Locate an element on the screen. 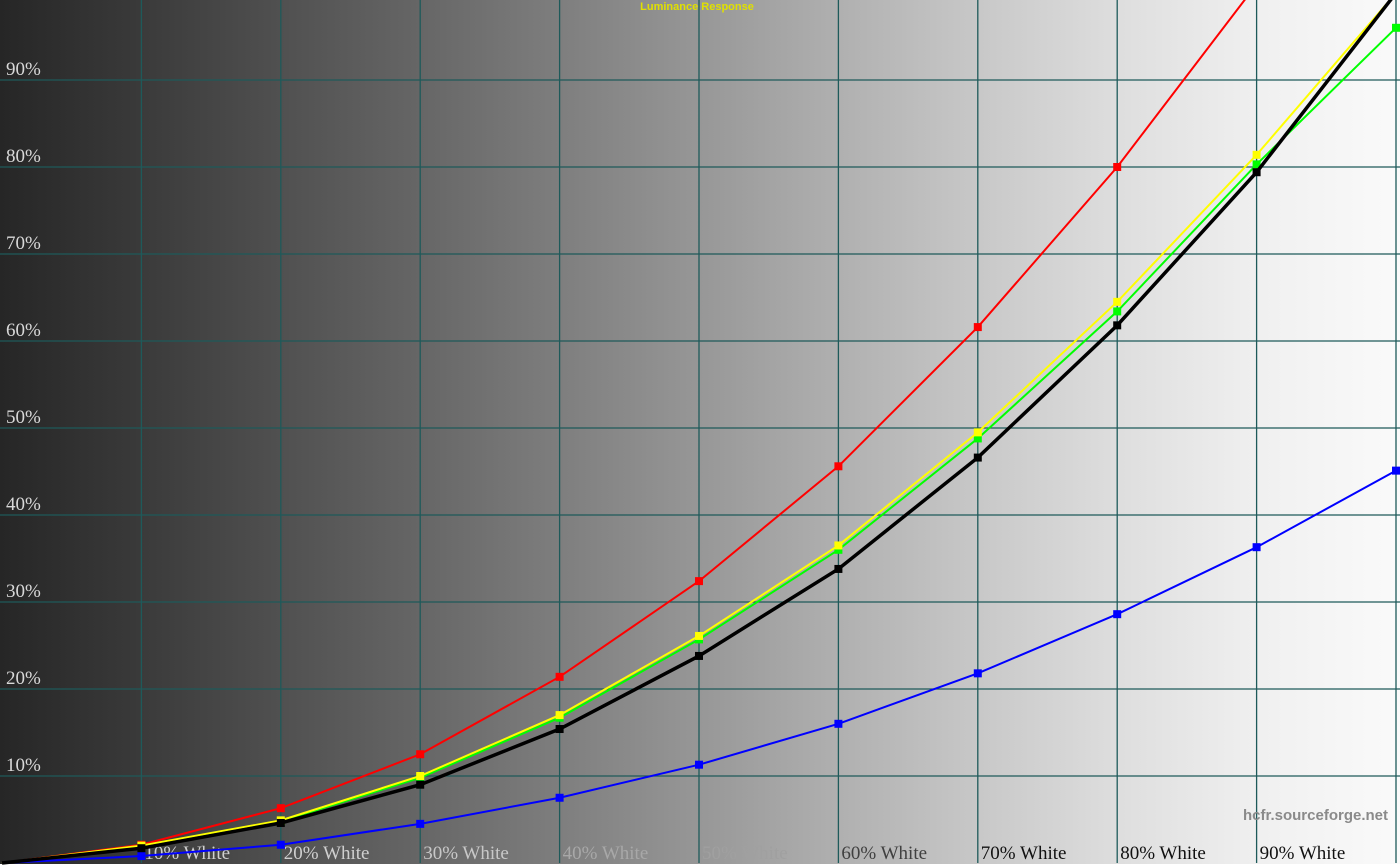  x-tick-label: 40% White is located at coordinates (606, 853).